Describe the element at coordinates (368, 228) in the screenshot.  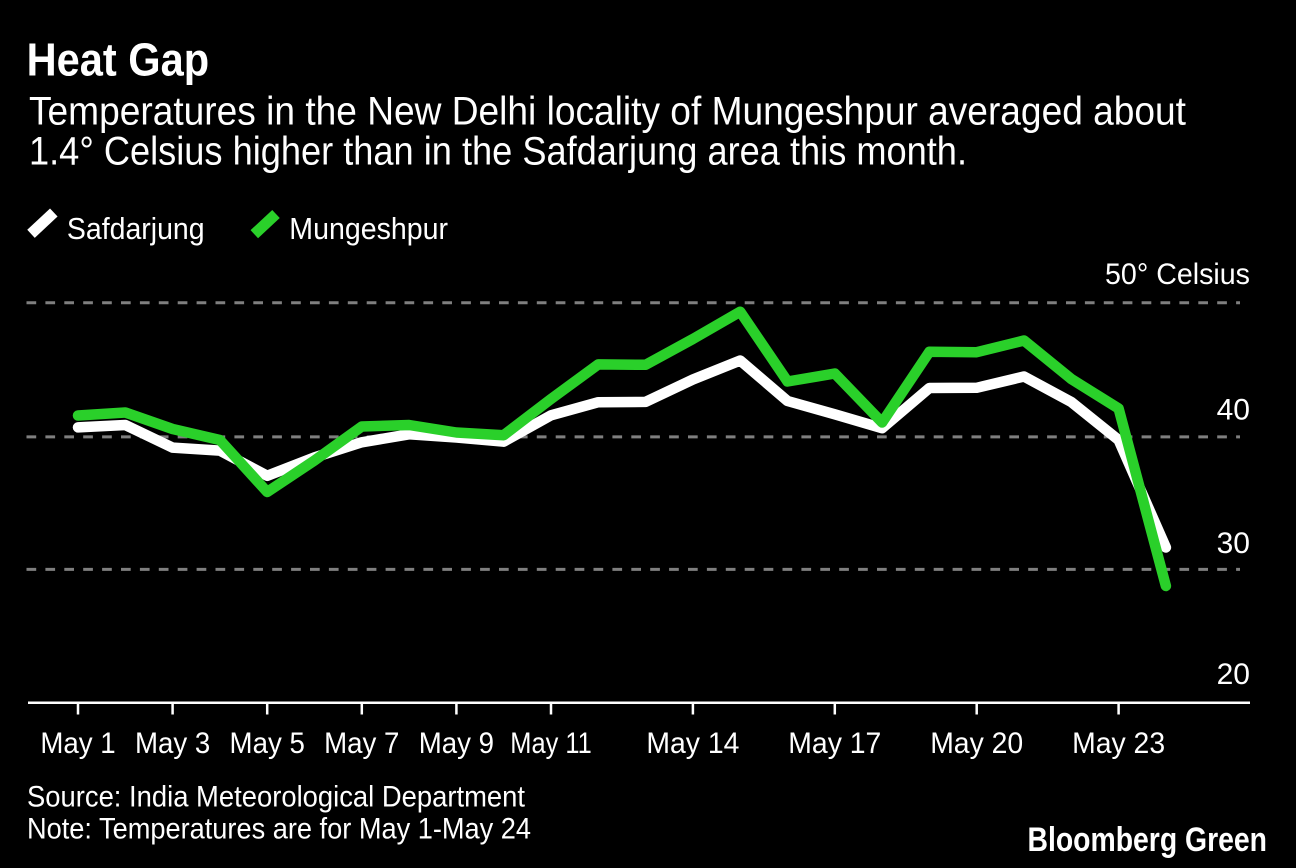
I see `svg-text: Mungeshpur` at that location.